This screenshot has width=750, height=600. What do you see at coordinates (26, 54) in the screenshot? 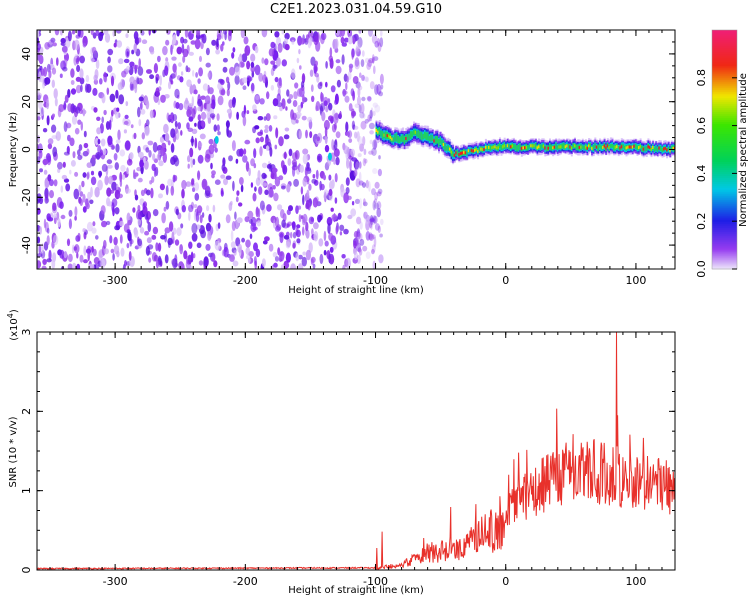
I see `y-tick-label: 40` at bounding box center [26, 54].